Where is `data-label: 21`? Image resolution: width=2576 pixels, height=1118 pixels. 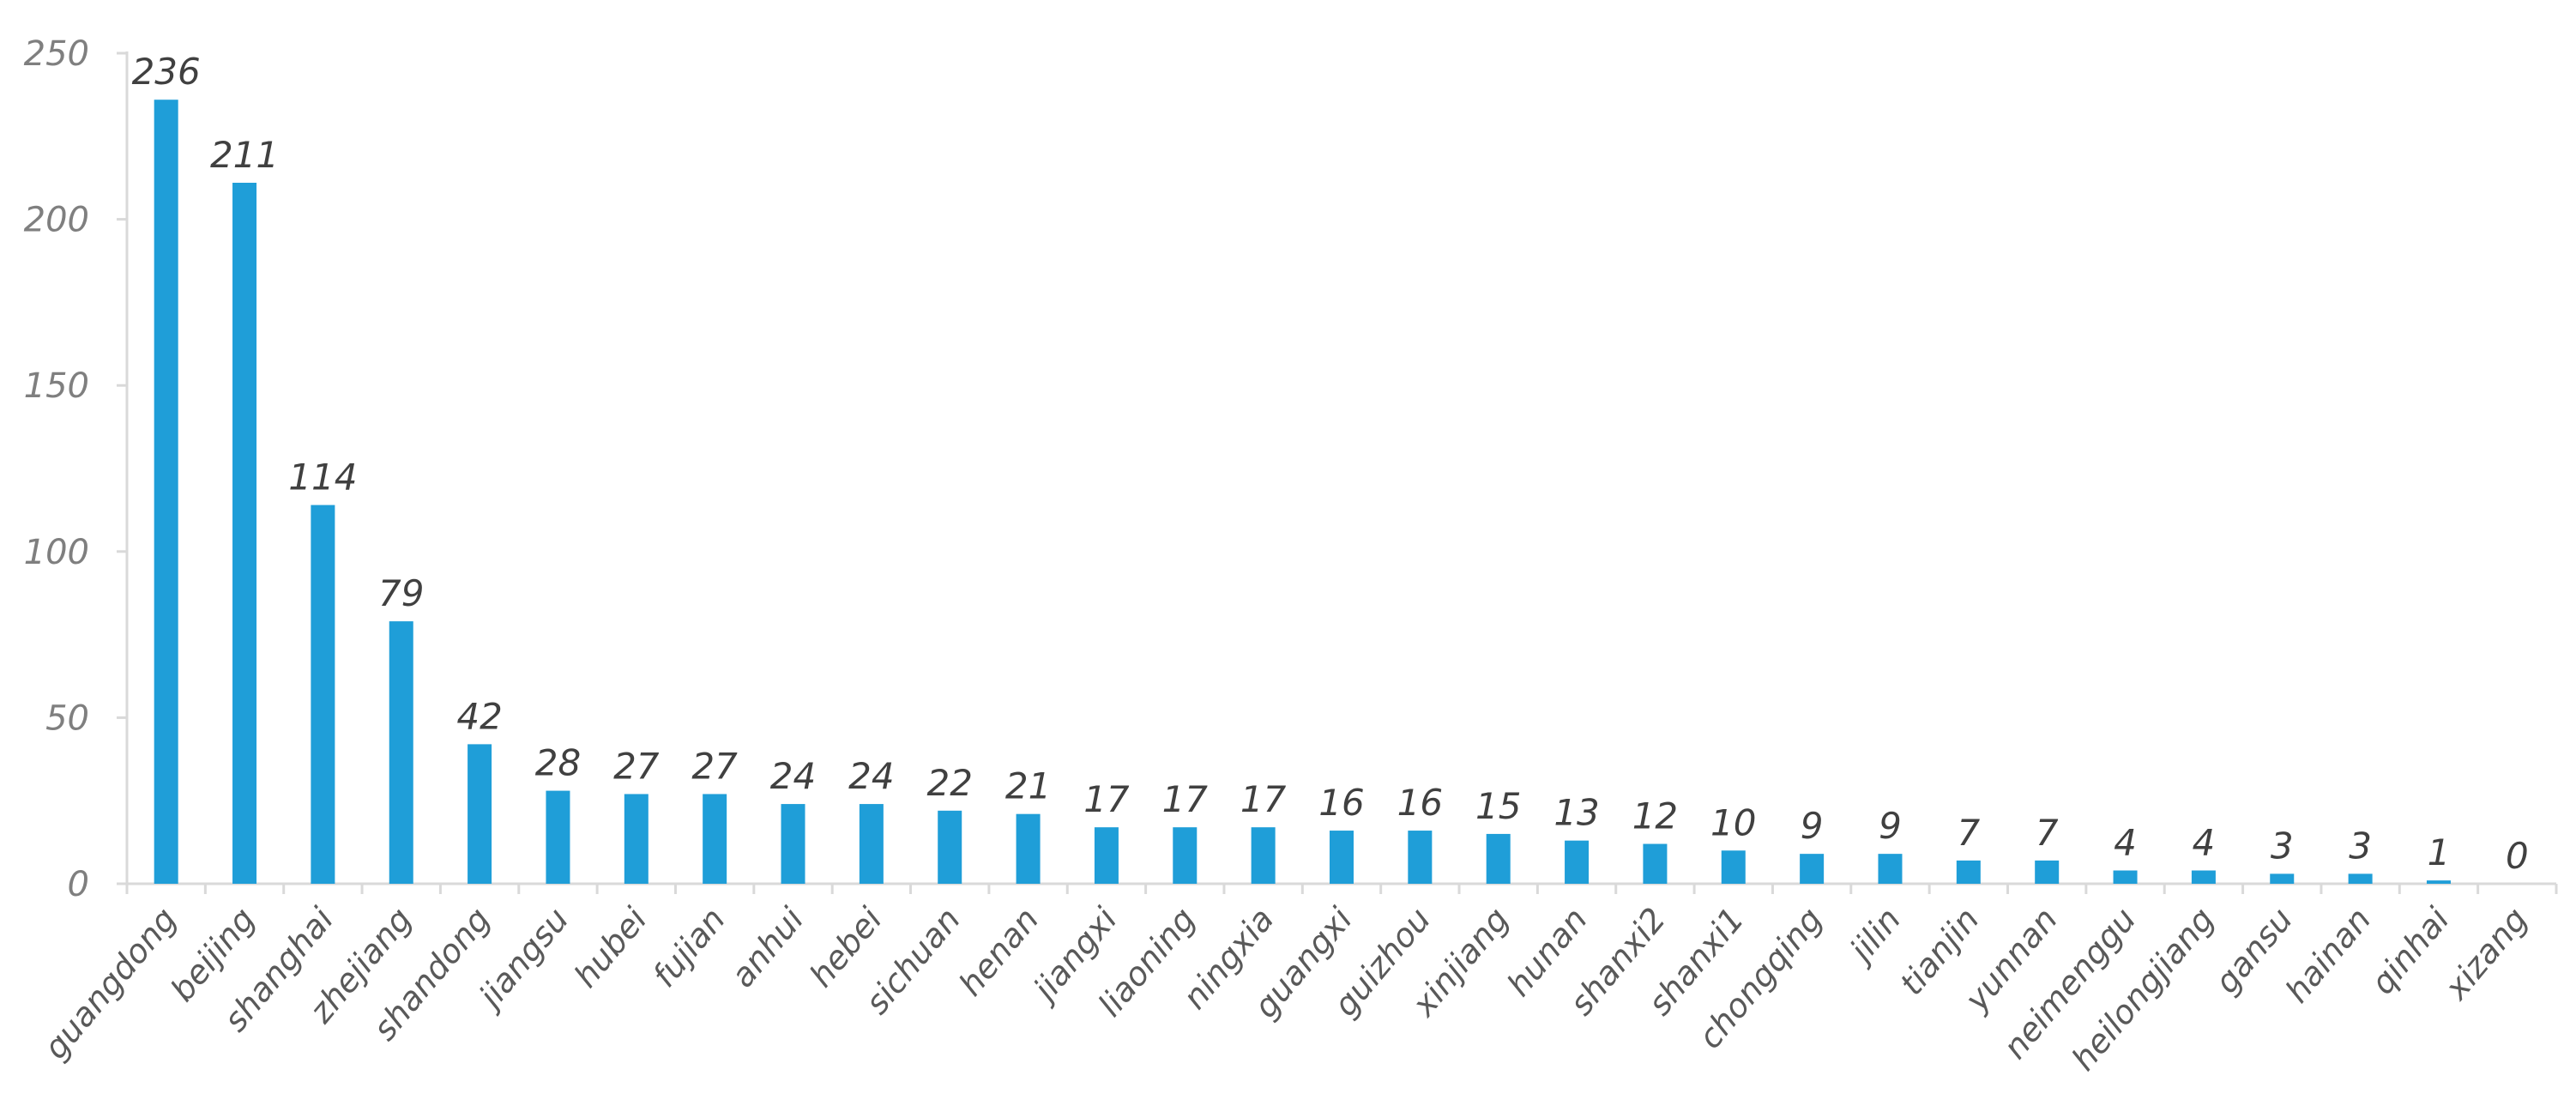 data-label: 21 is located at coordinates (1028, 786).